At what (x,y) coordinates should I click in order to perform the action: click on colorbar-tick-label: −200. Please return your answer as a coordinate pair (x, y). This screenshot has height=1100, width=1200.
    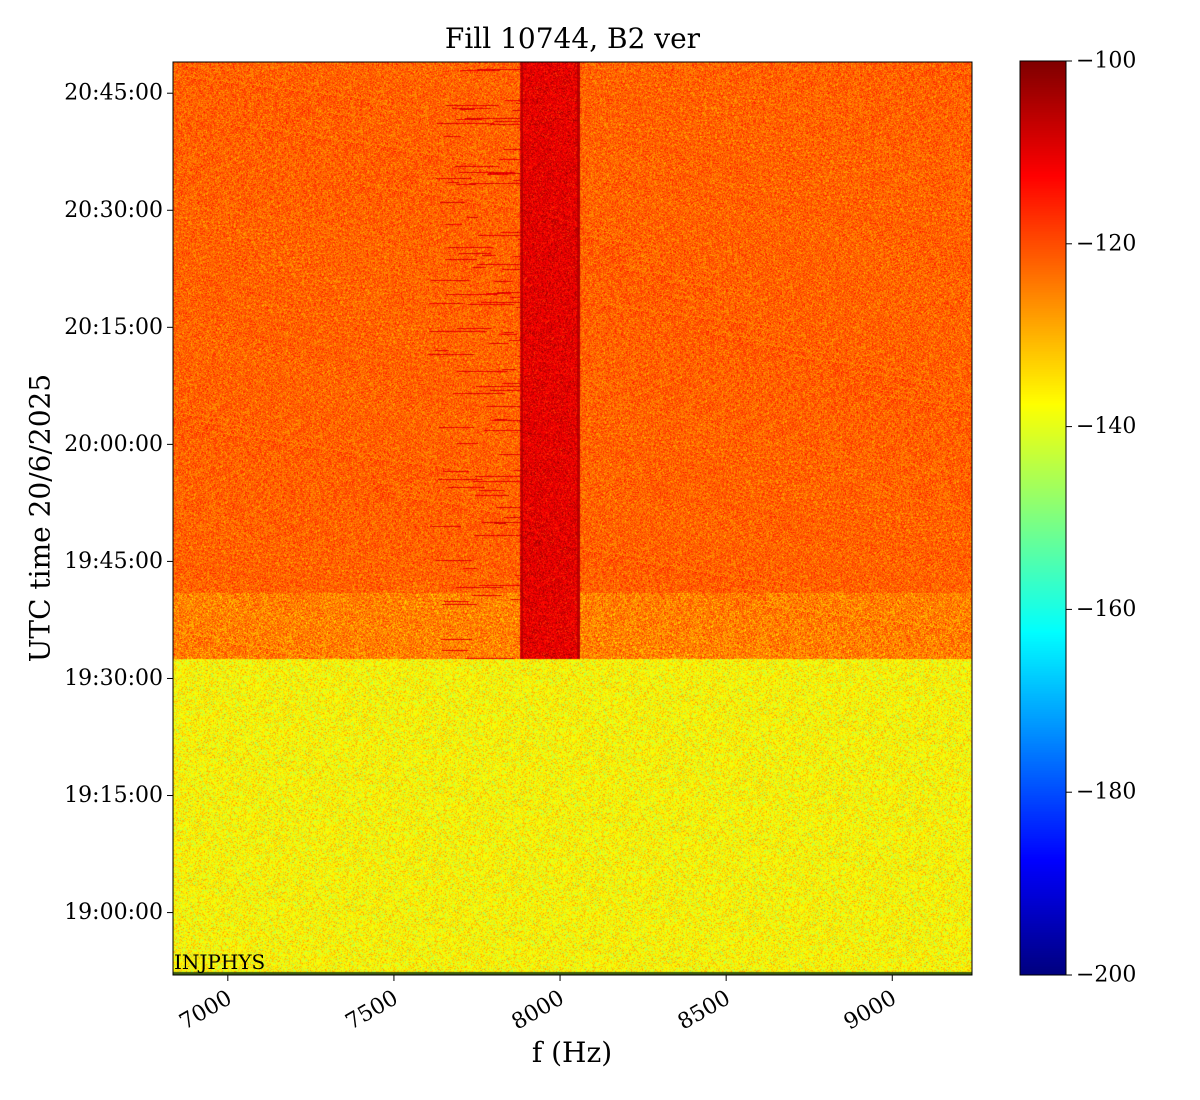
    Looking at the image, I should click on (1106, 975).